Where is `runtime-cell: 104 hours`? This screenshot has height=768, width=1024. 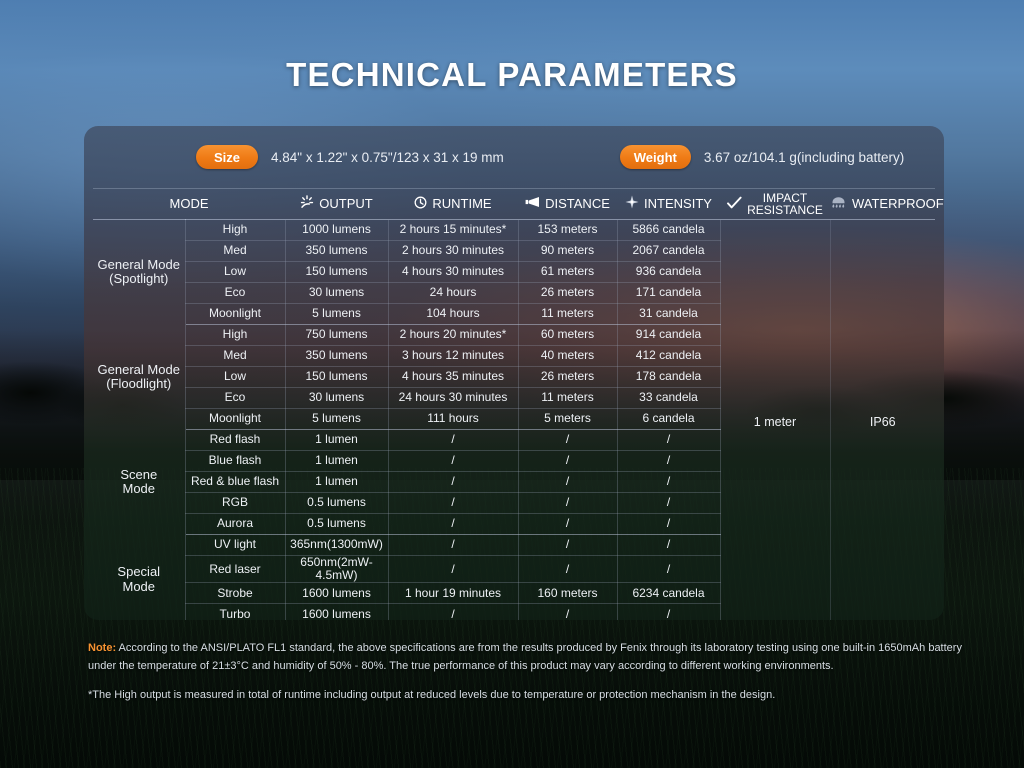
runtime-cell: 104 hours is located at coordinates (453, 314).